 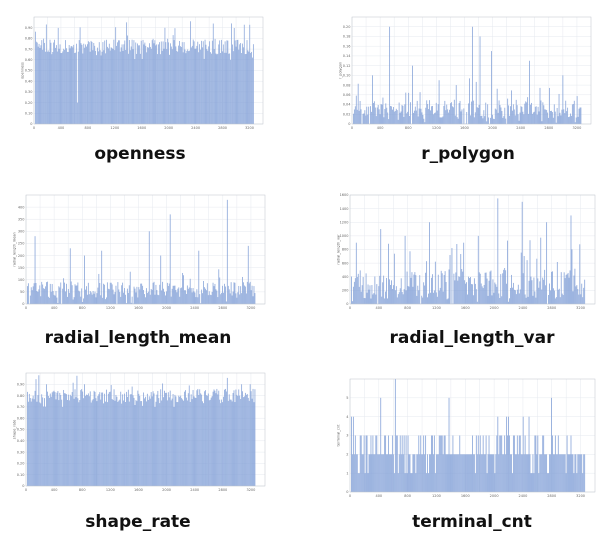 I want to click on x-tick-label: 0, so click(x=352, y=128).